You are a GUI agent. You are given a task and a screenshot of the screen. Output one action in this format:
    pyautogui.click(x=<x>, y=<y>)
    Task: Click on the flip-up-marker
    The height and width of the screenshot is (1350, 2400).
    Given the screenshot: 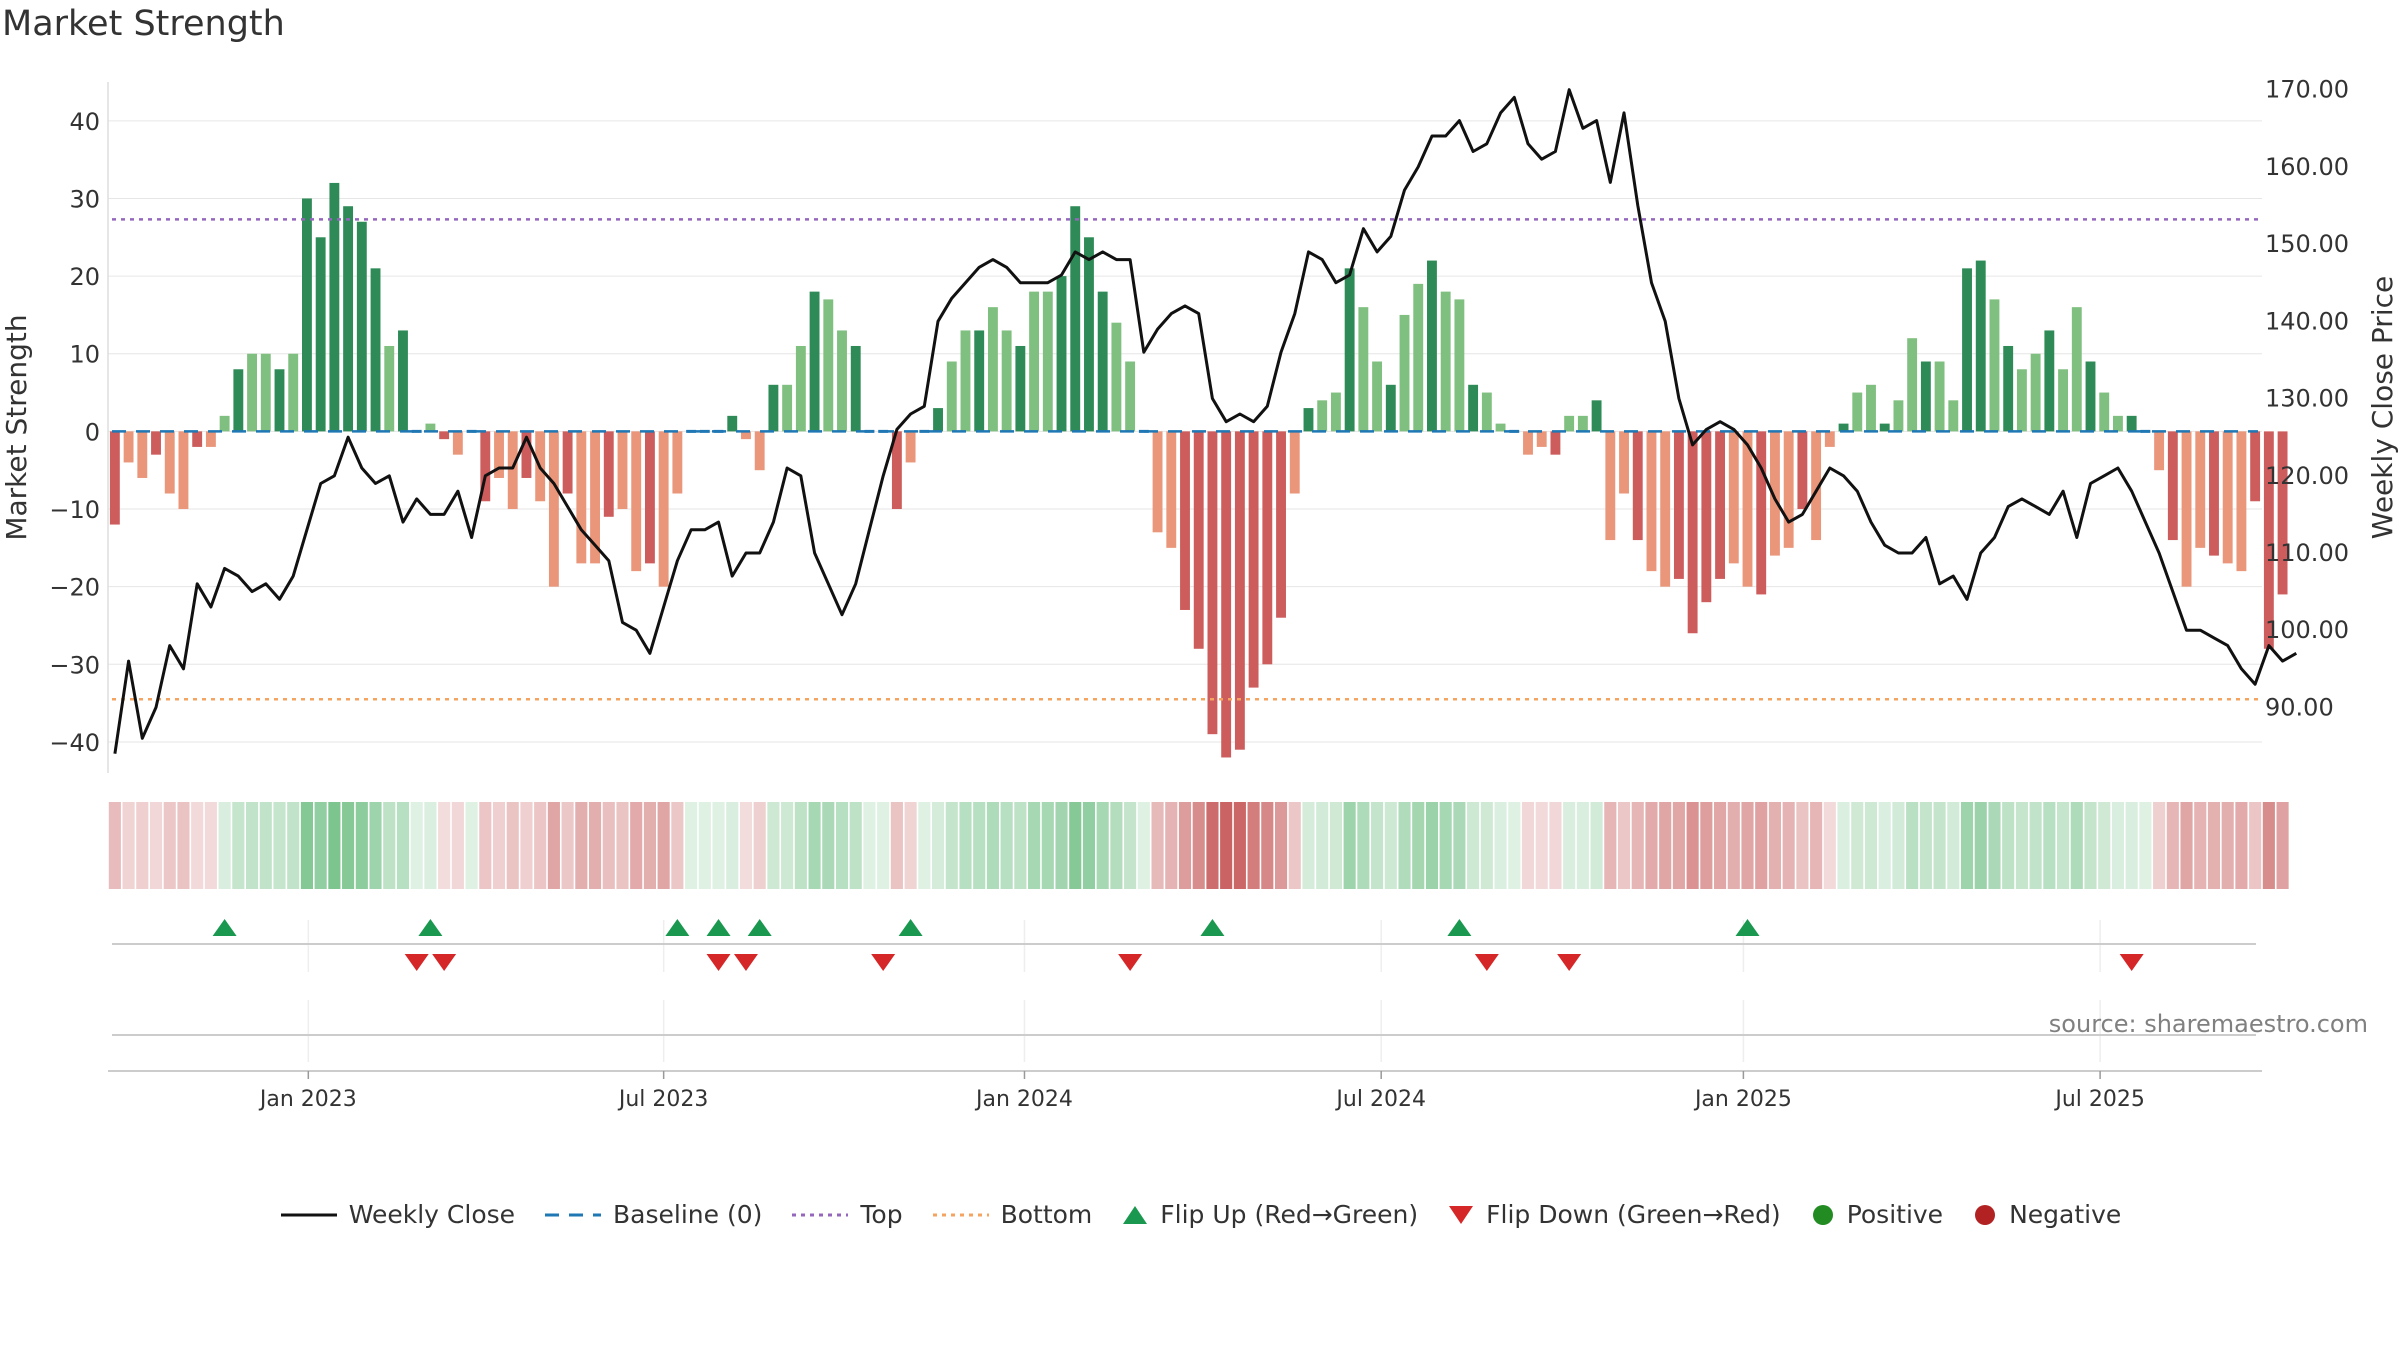 What is the action you would take?
    pyautogui.click(x=718, y=927)
    